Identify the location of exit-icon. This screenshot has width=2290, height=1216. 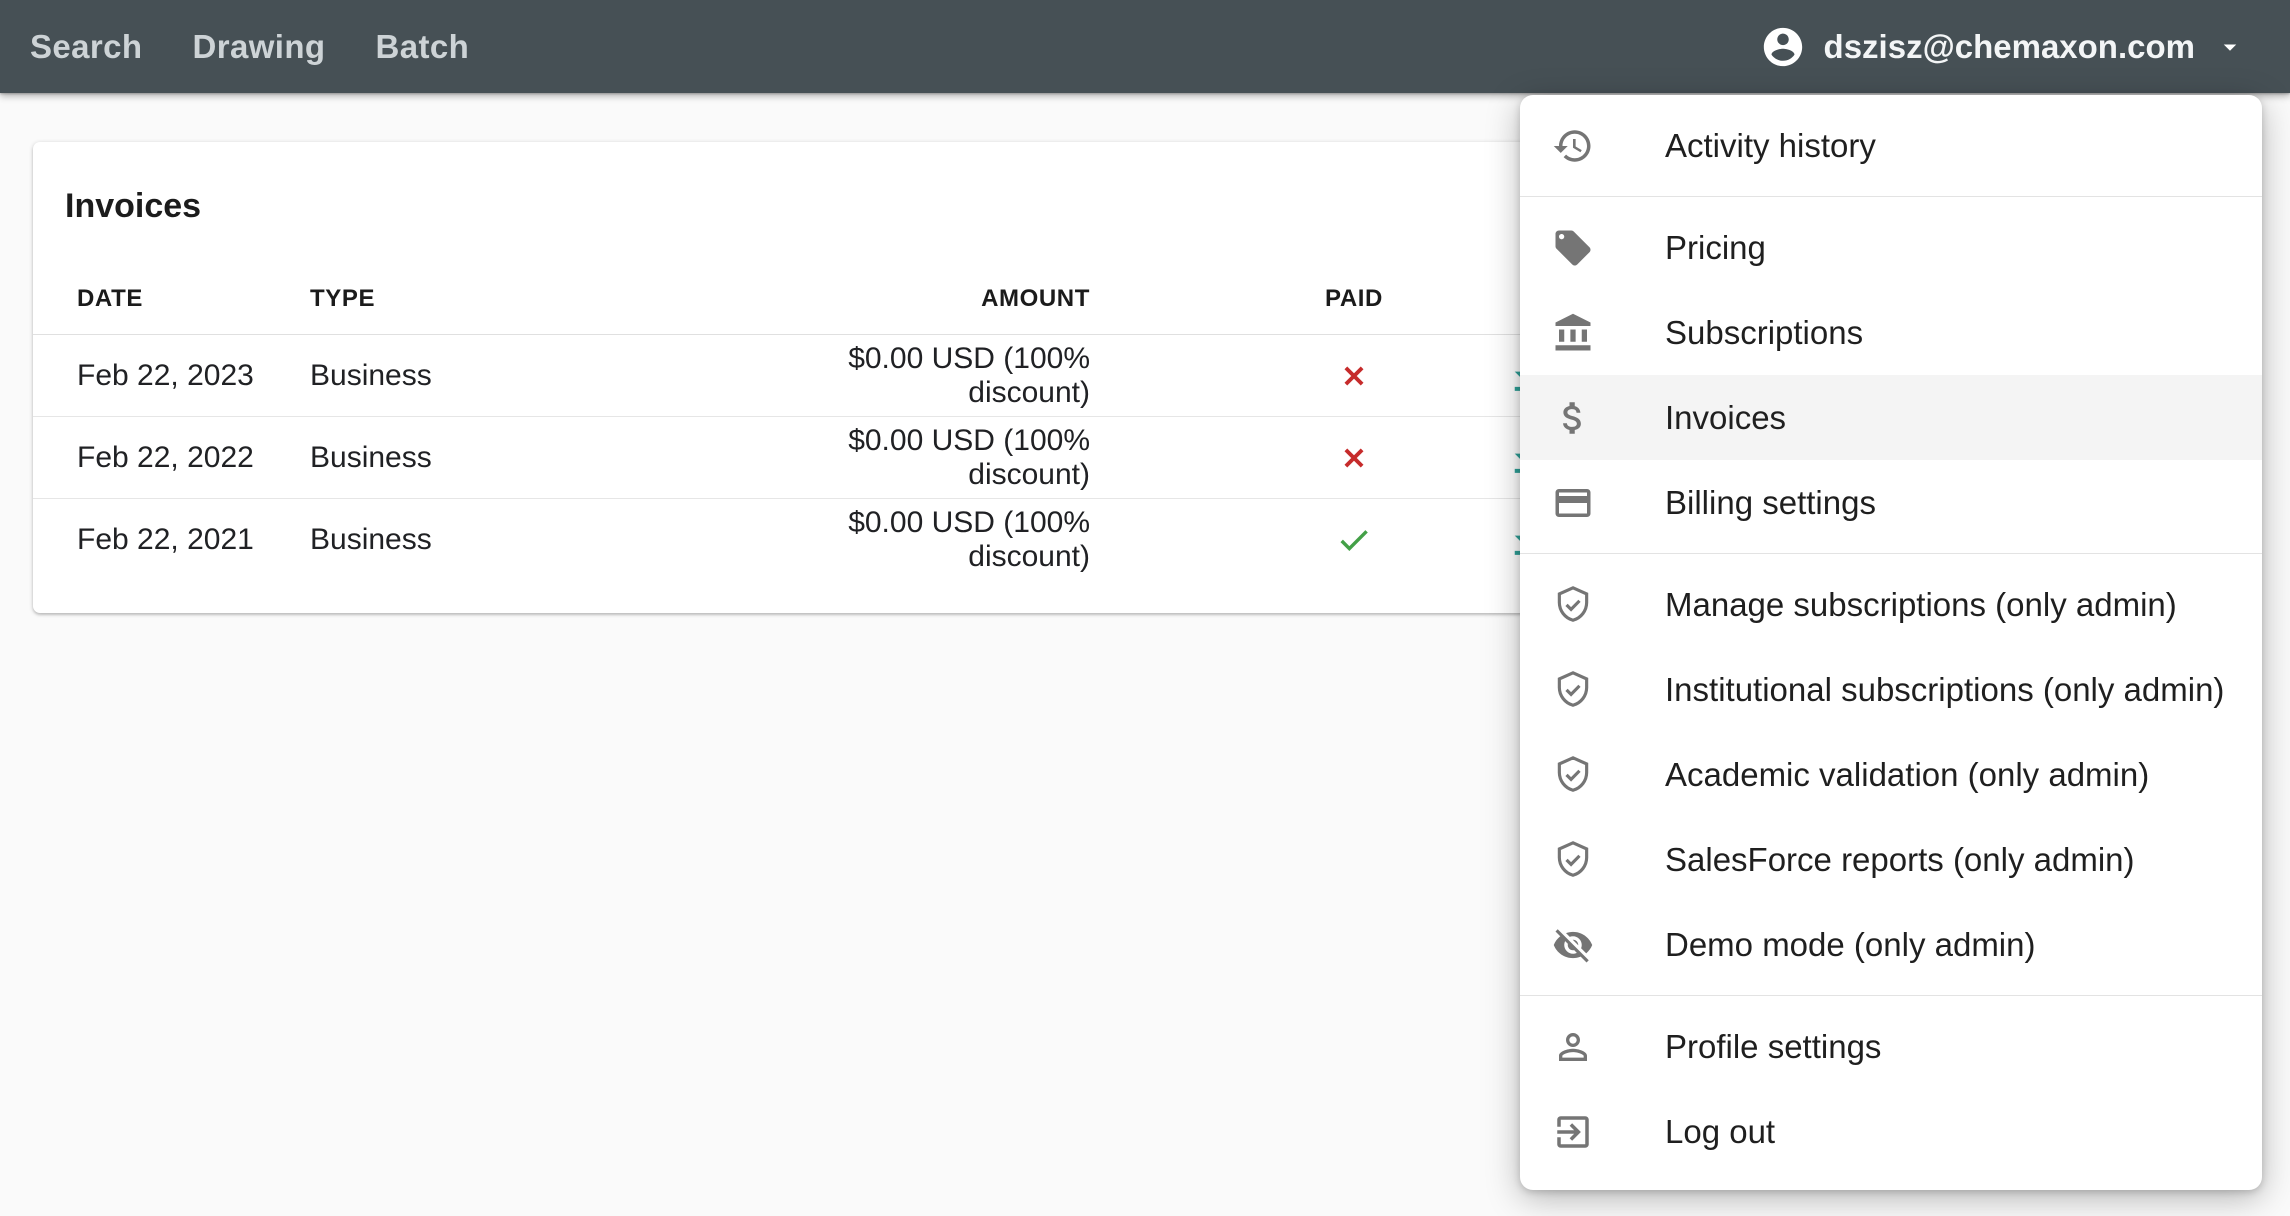
(1573, 1131).